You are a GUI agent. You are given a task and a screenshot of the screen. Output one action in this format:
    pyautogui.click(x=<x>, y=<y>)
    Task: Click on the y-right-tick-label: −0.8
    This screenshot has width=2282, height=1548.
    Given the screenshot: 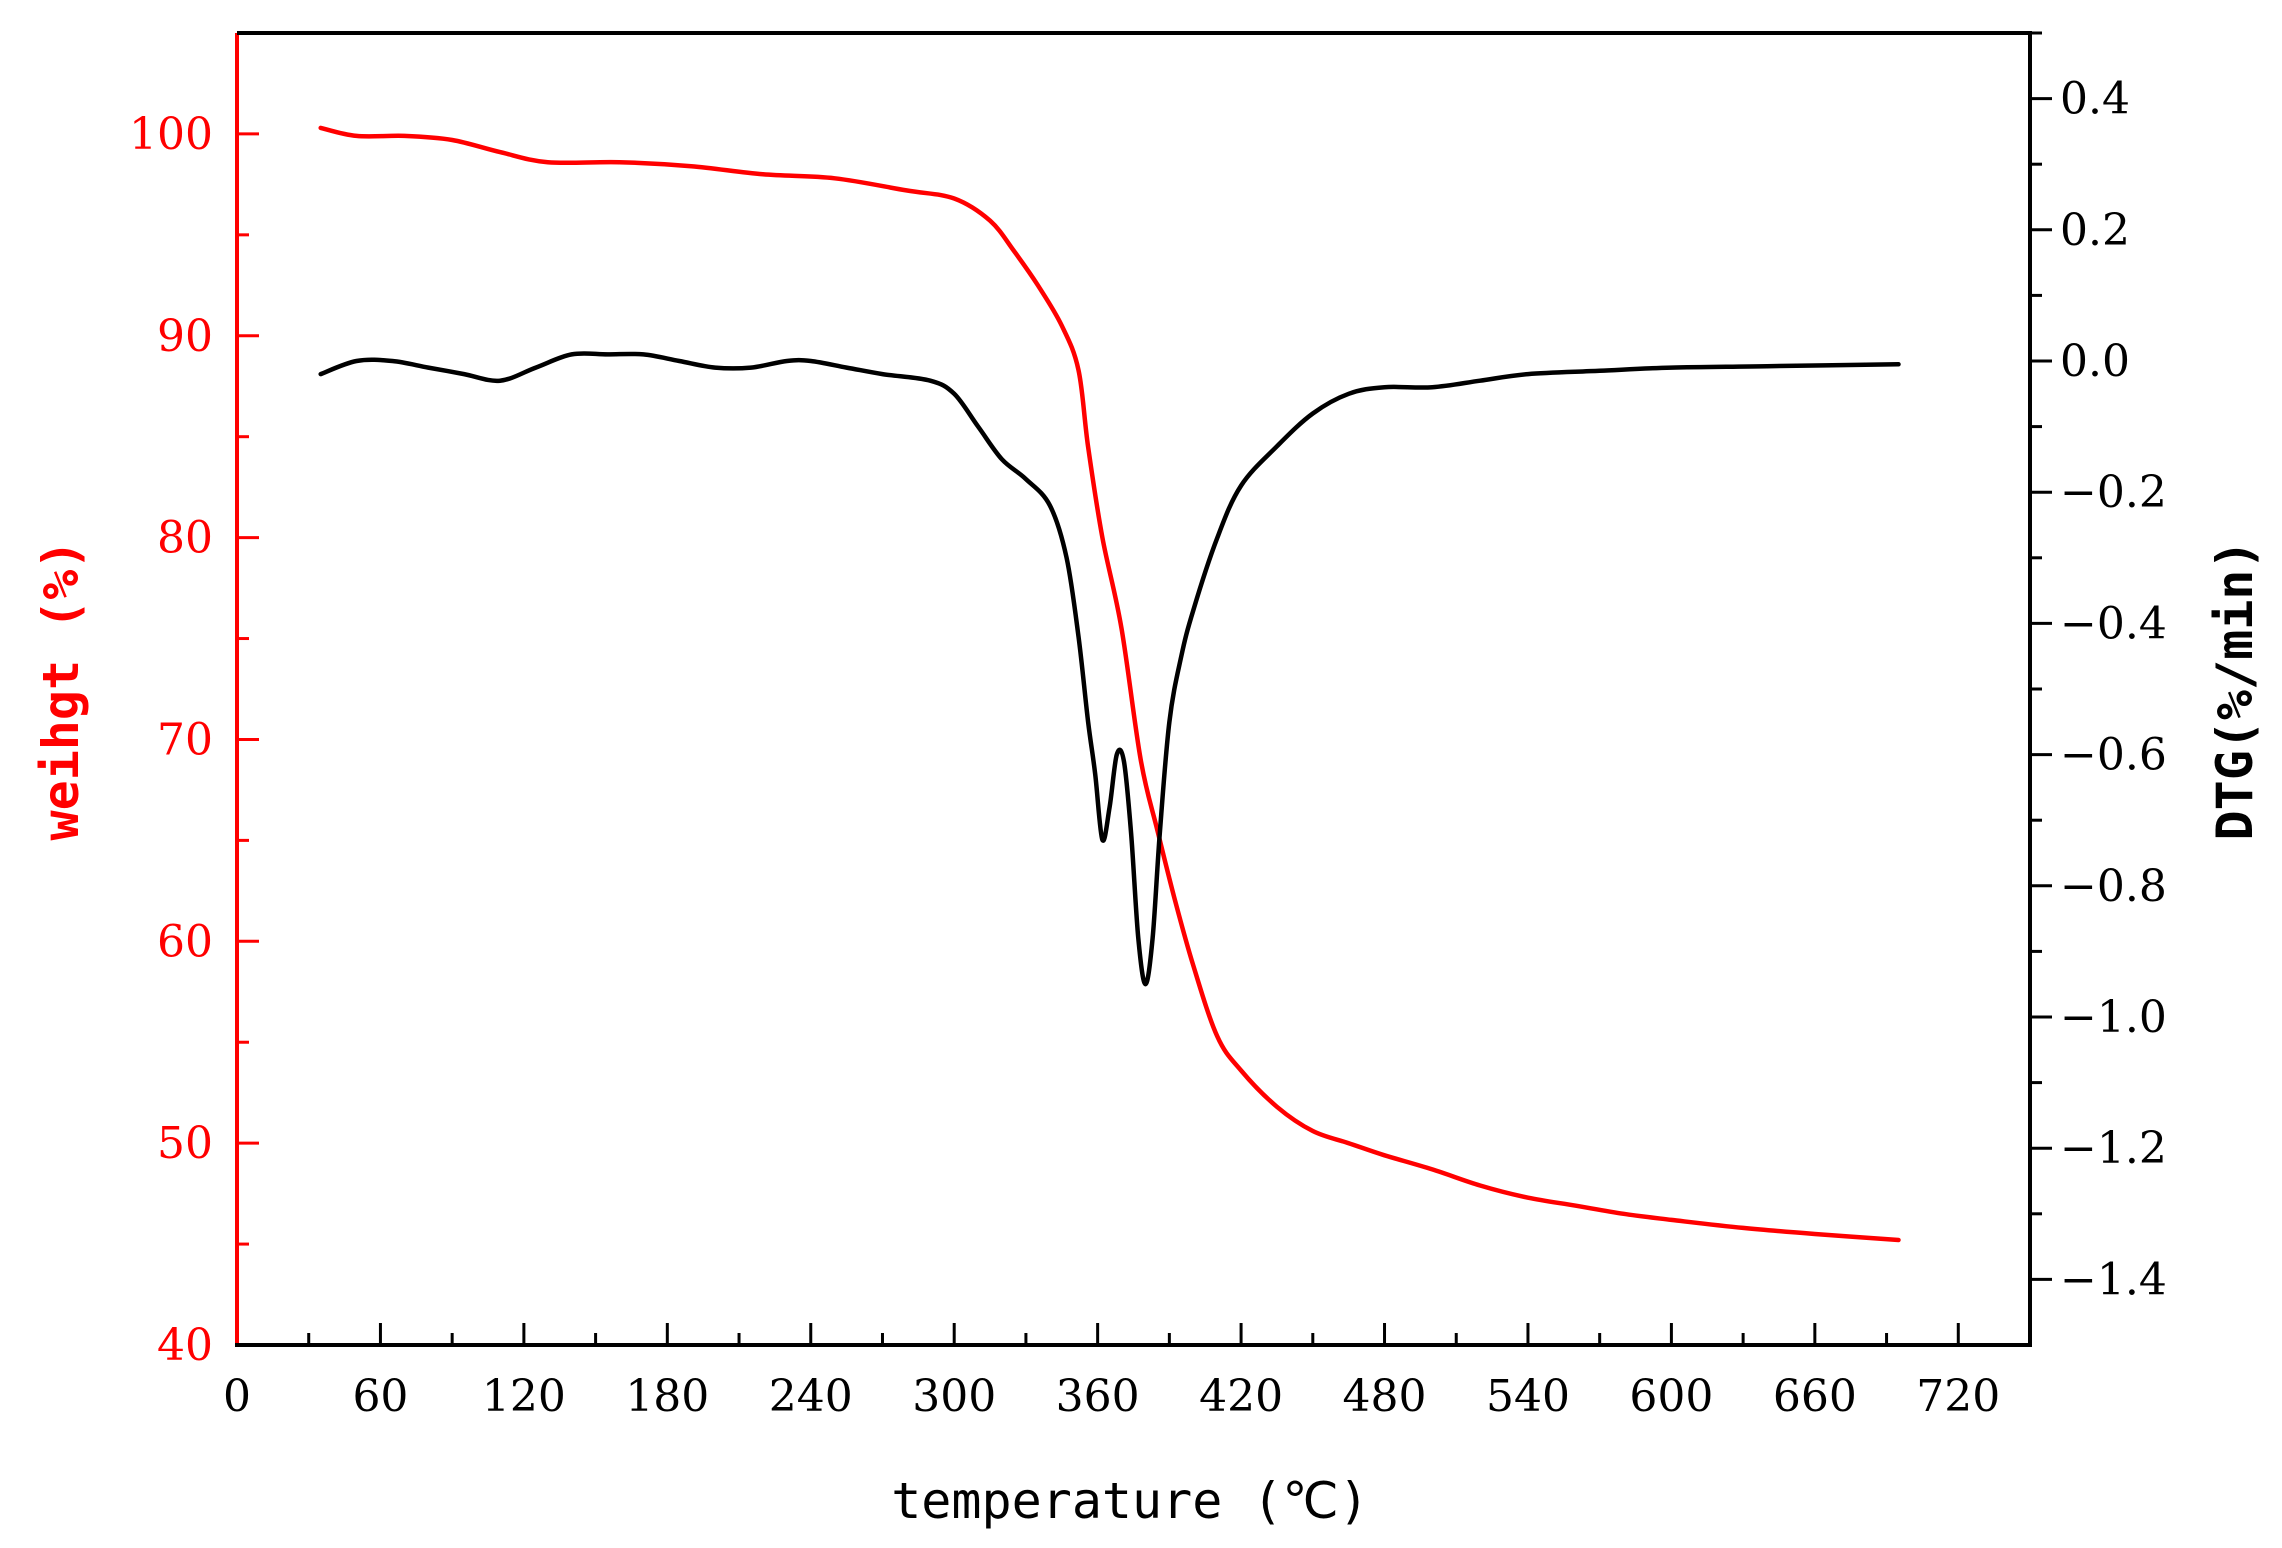 What is the action you would take?
    pyautogui.click(x=2113, y=886)
    